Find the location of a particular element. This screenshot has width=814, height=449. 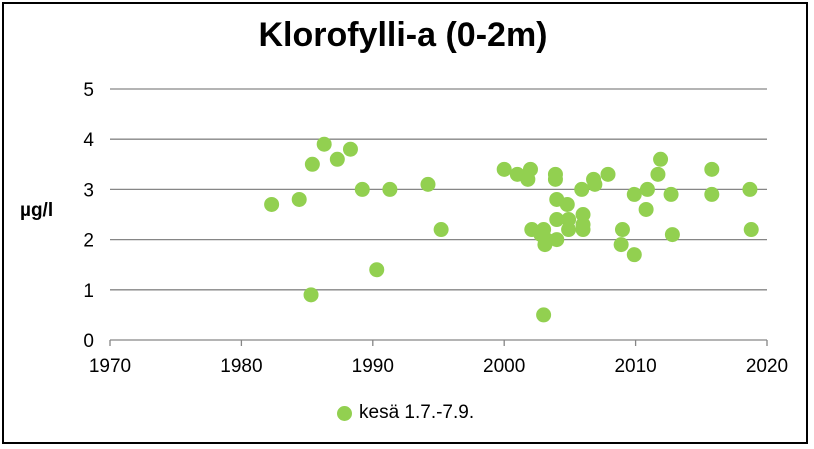

x-tick-label: 2010 is located at coordinates (635, 366).